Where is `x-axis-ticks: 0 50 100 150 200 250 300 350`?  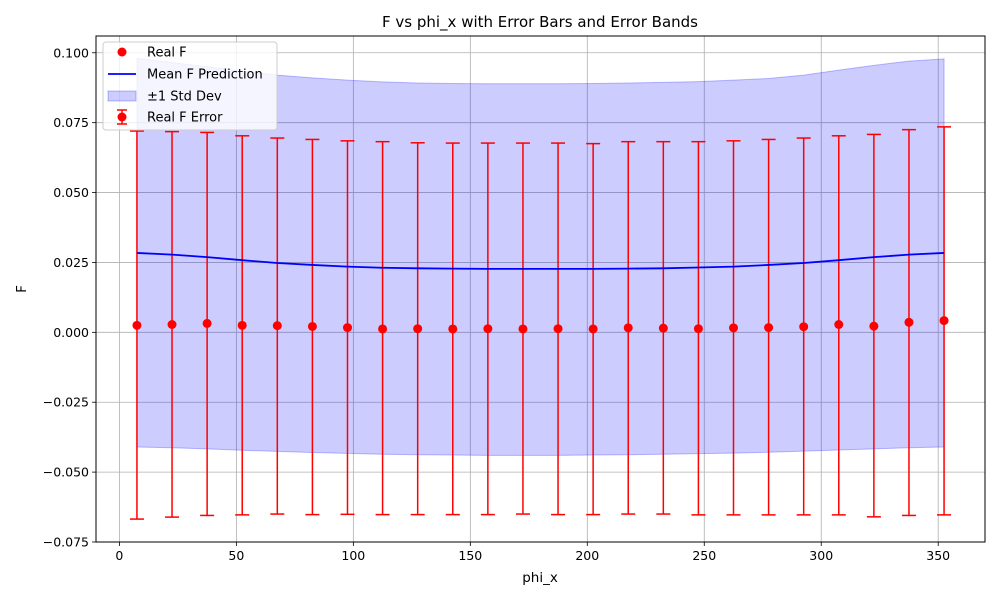 x-axis-ticks: 0 50 100 150 200 250 300 350 is located at coordinates (532, 552).